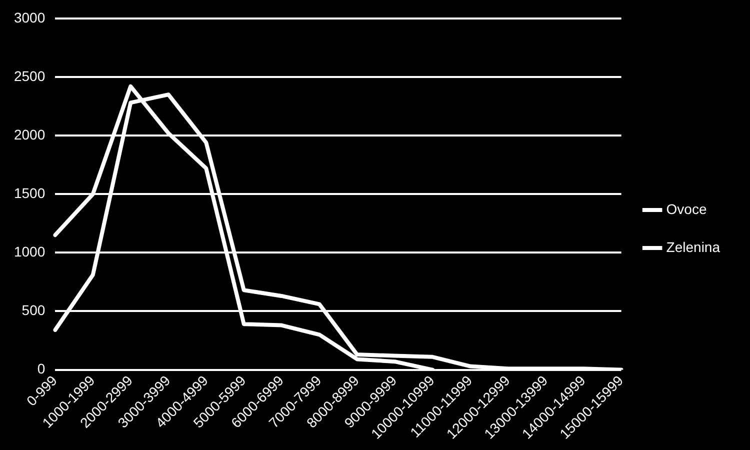 The width and height of the screenshot is (750, 450). I want to click on y-tick-label: 500, so click(34, 310).